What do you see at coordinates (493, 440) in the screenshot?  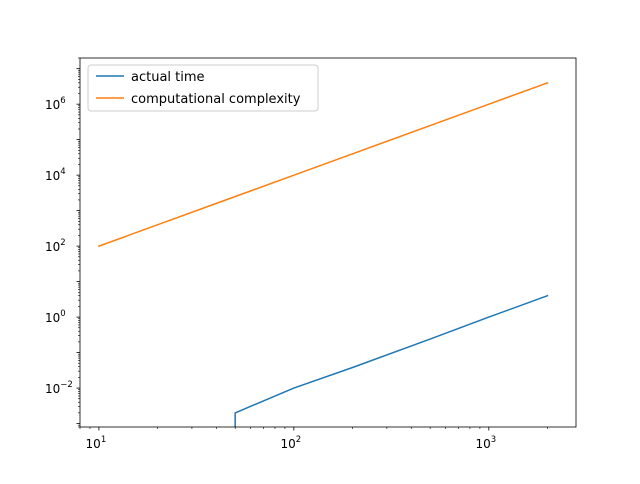 I see `x-tick-label-exponent: 3` at bounding box center [493, 440].